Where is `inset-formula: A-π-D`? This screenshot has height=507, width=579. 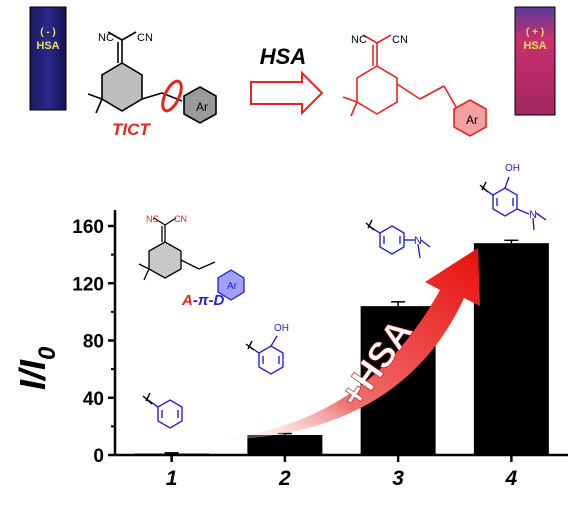 inset-formula: A-π-D is located at coordinates (203, 300).